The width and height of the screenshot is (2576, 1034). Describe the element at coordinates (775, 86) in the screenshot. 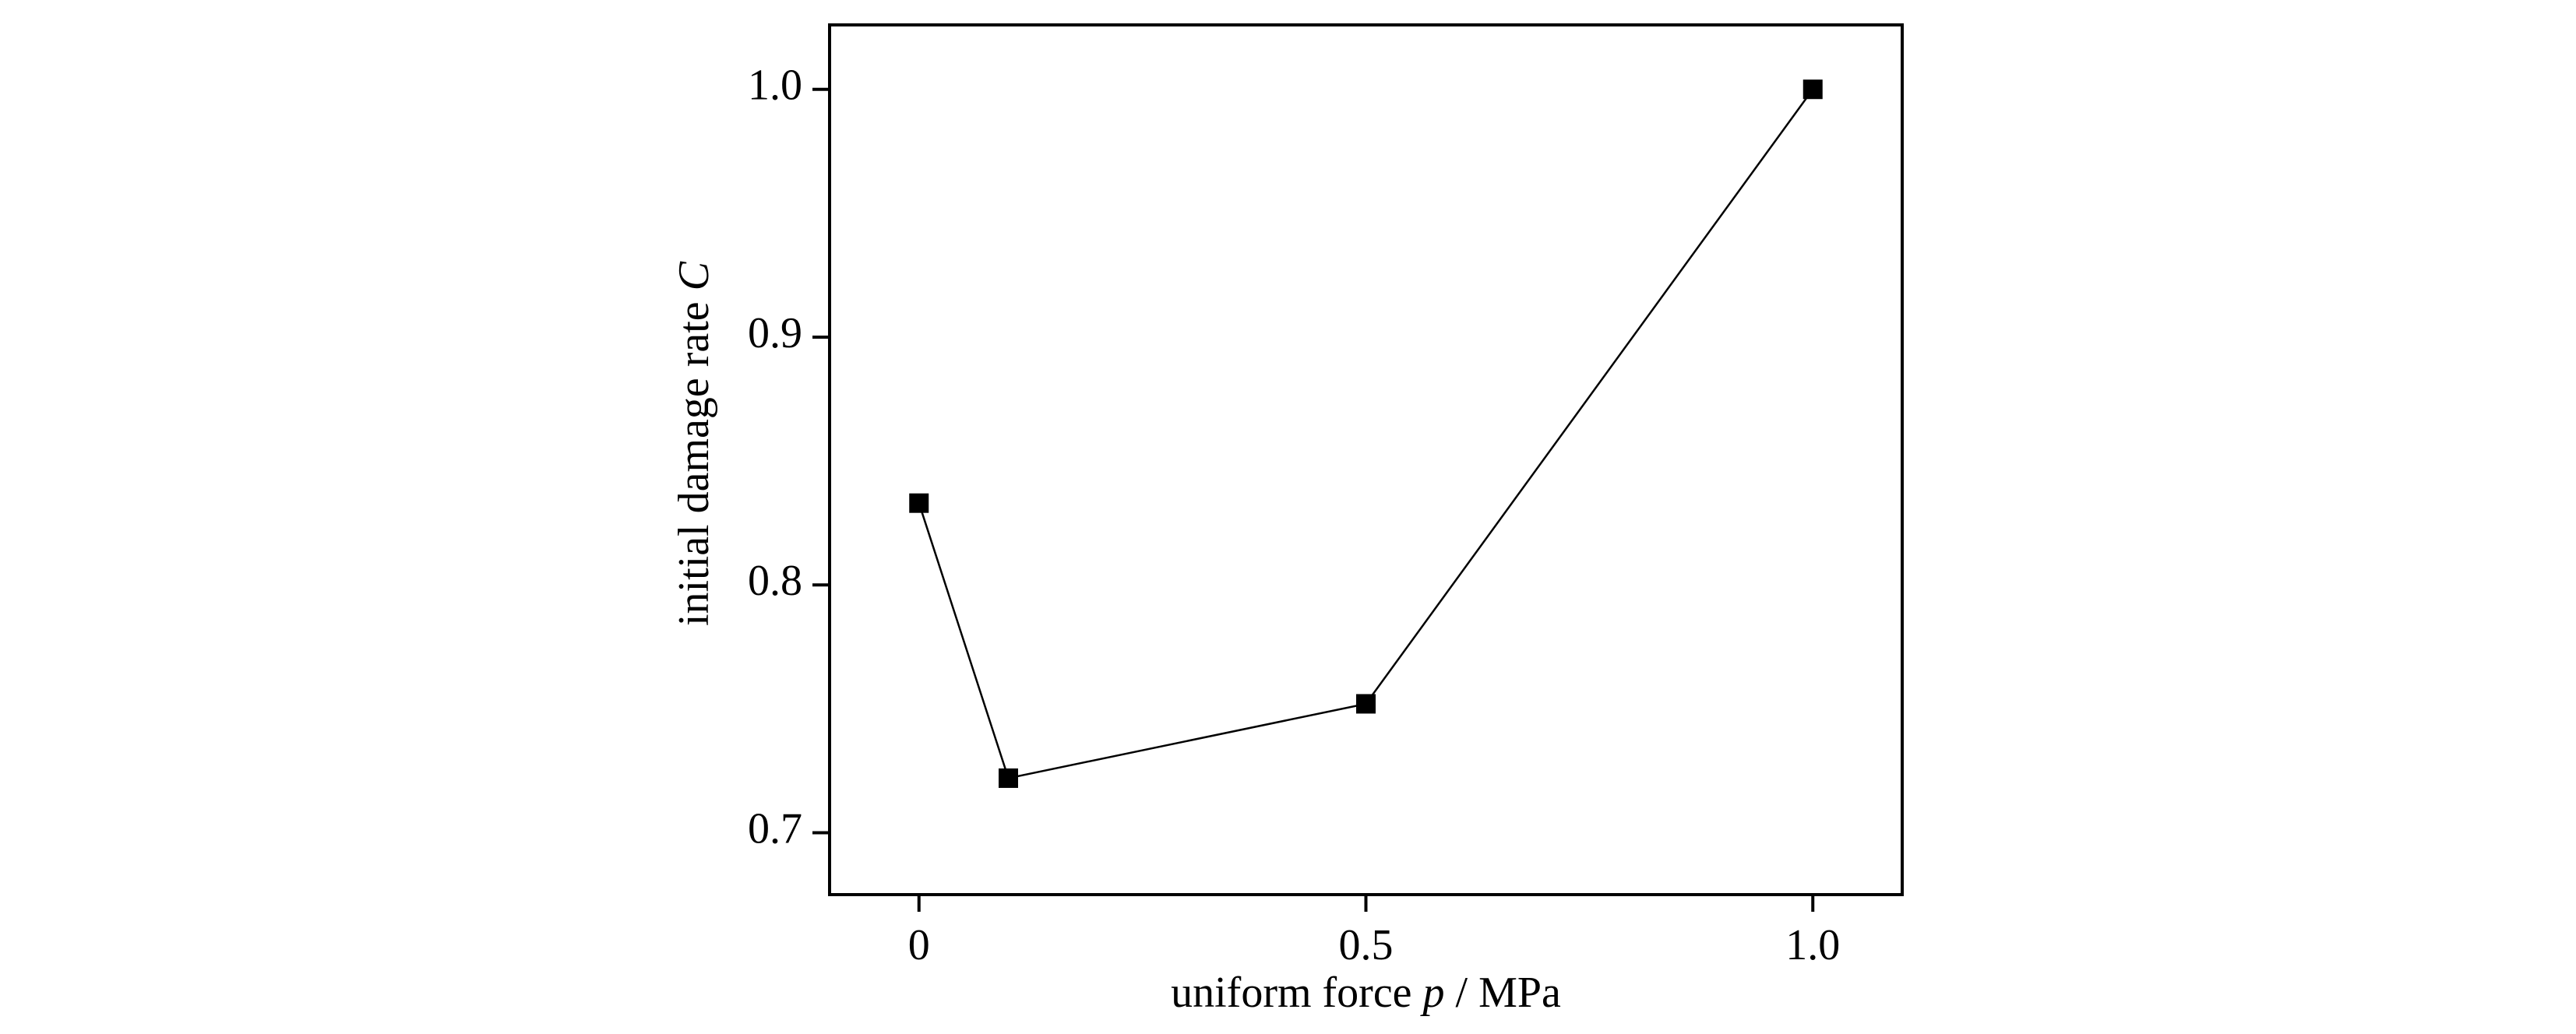

I see `y-tick-label: 1.0` at that location.